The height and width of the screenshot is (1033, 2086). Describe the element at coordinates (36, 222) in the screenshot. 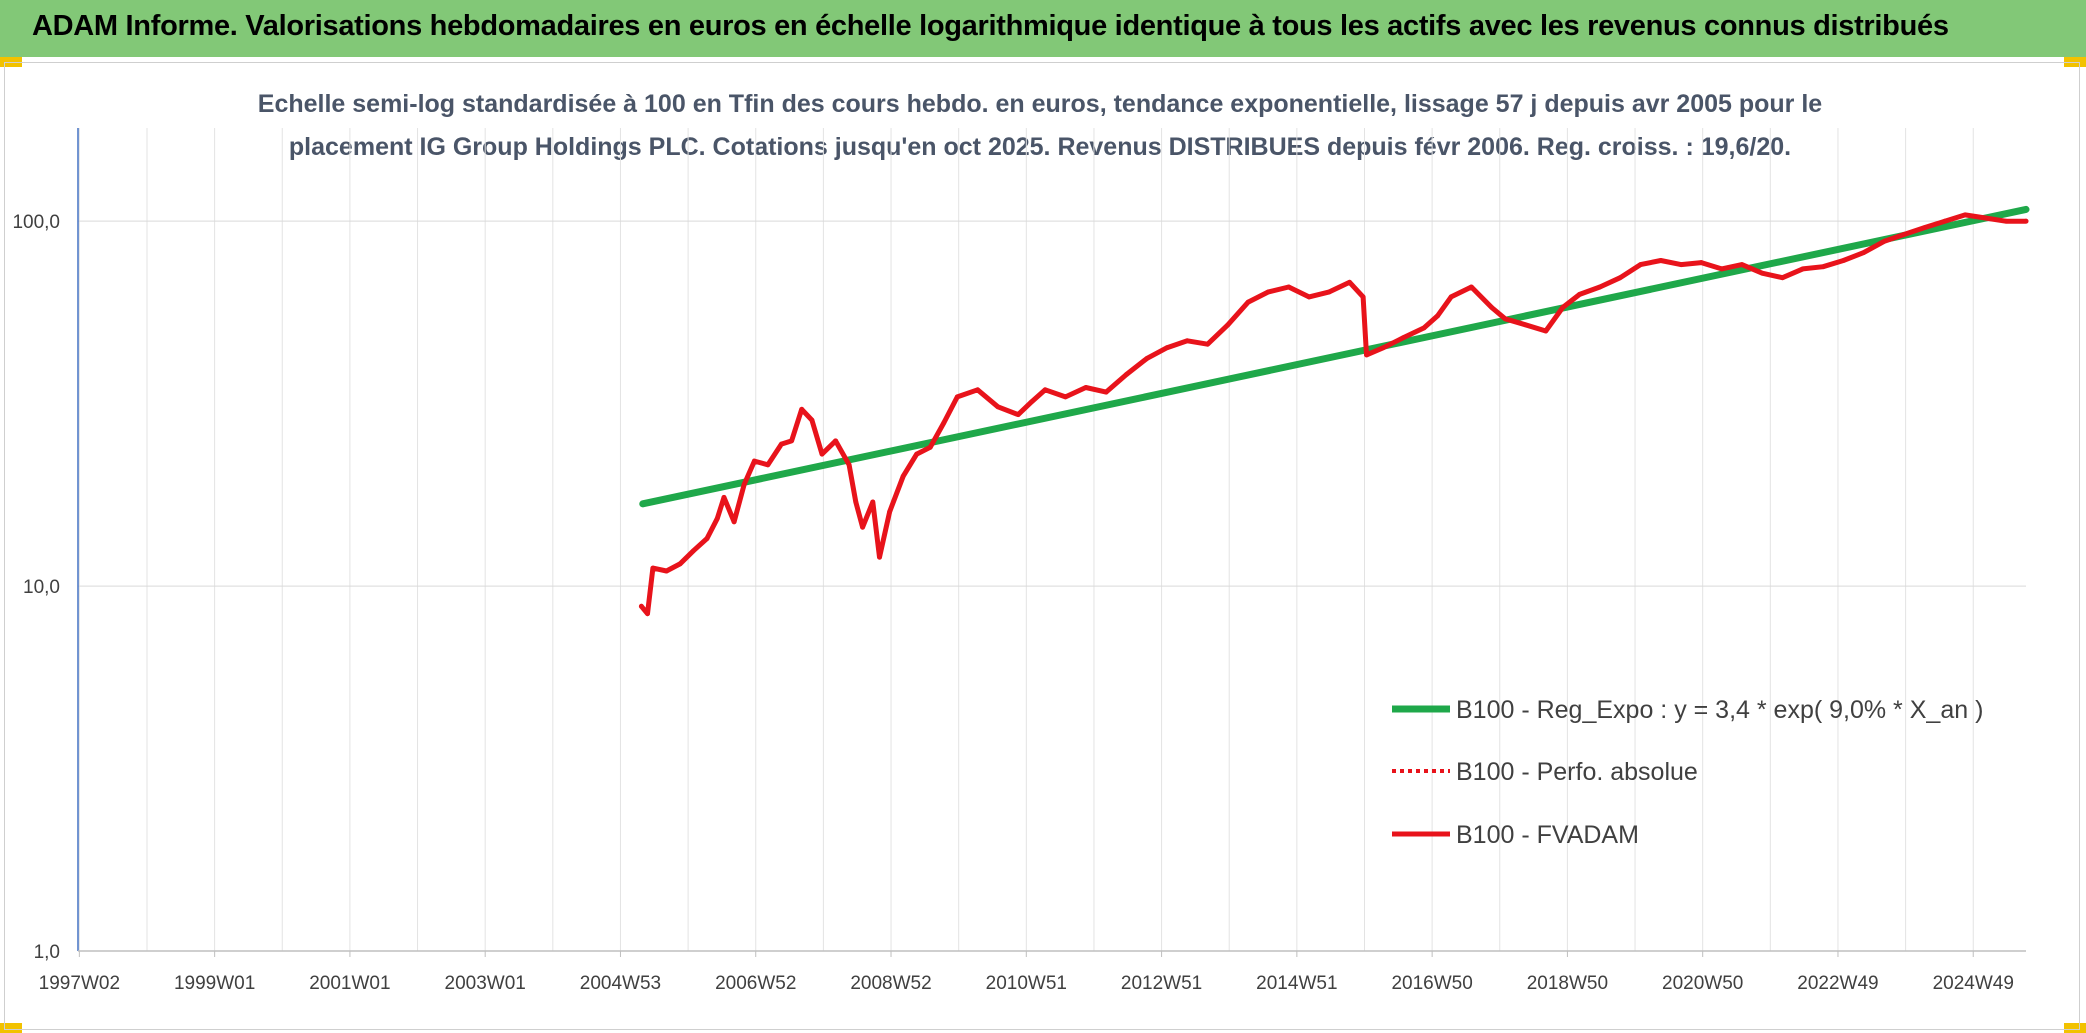

I see `y-tick-label: 100,0` at that location.